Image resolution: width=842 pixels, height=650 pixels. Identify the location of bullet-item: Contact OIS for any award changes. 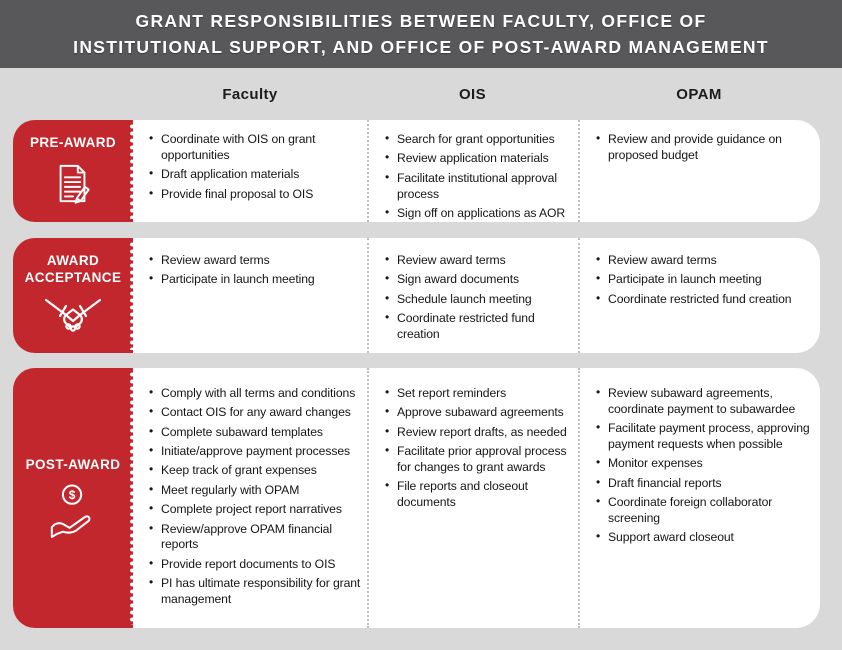
(255, 412).